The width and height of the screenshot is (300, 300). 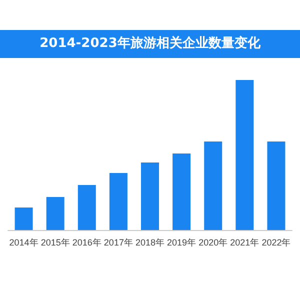 I want to click on x-tick-label: 2018年, so click(x=150, y=243).